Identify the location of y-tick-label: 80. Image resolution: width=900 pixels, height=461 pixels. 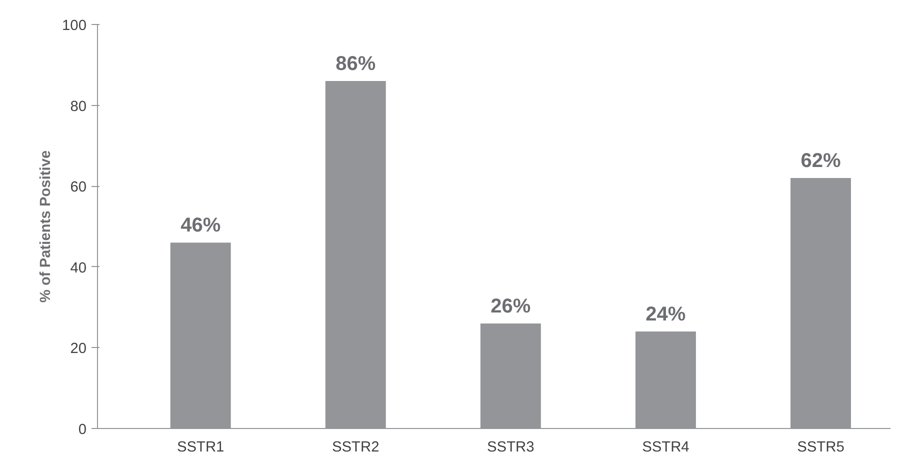
(78, 106).